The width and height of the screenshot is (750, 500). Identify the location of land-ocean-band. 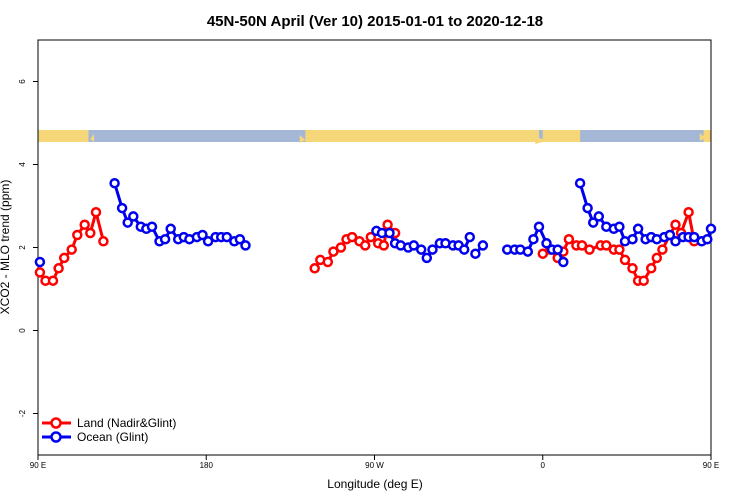
(374, 137).